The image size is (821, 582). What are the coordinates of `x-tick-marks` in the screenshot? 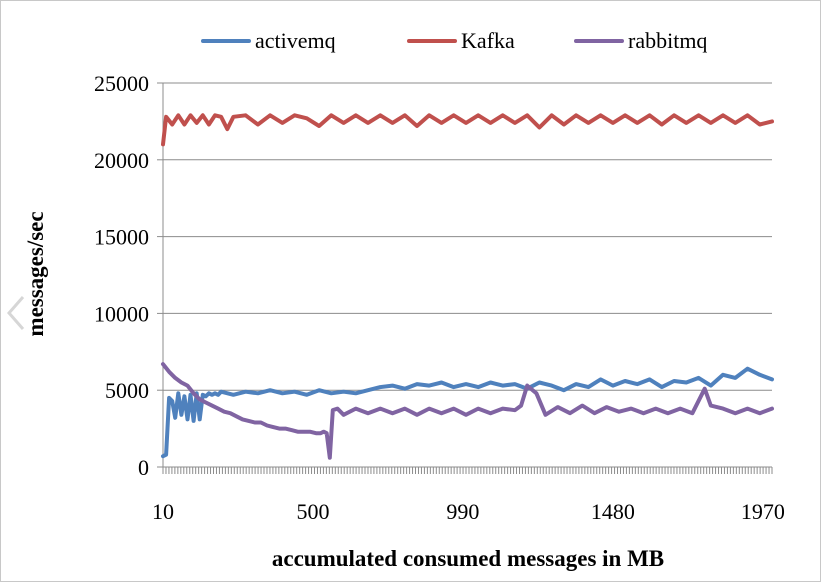 It's located at (467, 470).